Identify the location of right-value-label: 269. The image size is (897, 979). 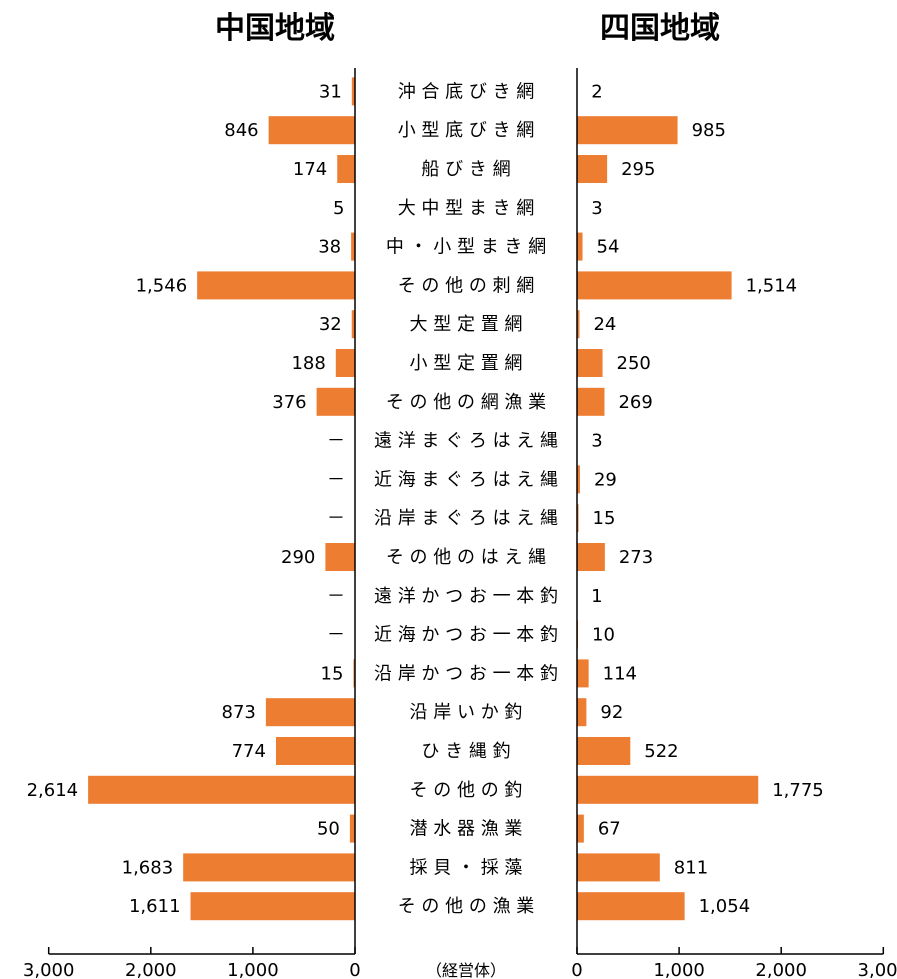
(635, 402).